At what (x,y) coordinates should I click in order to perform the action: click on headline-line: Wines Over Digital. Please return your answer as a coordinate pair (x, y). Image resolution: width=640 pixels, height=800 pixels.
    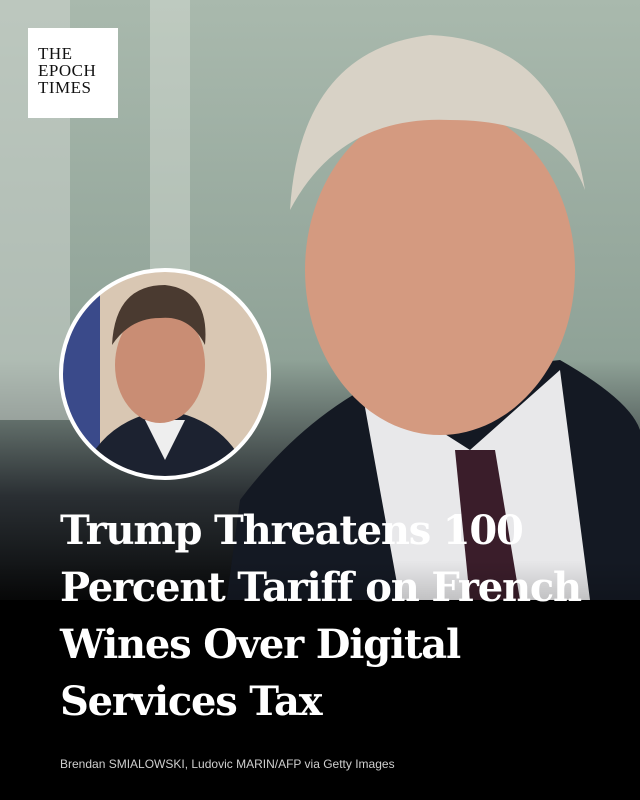
    Looking at the image, I should click on (260, 644).